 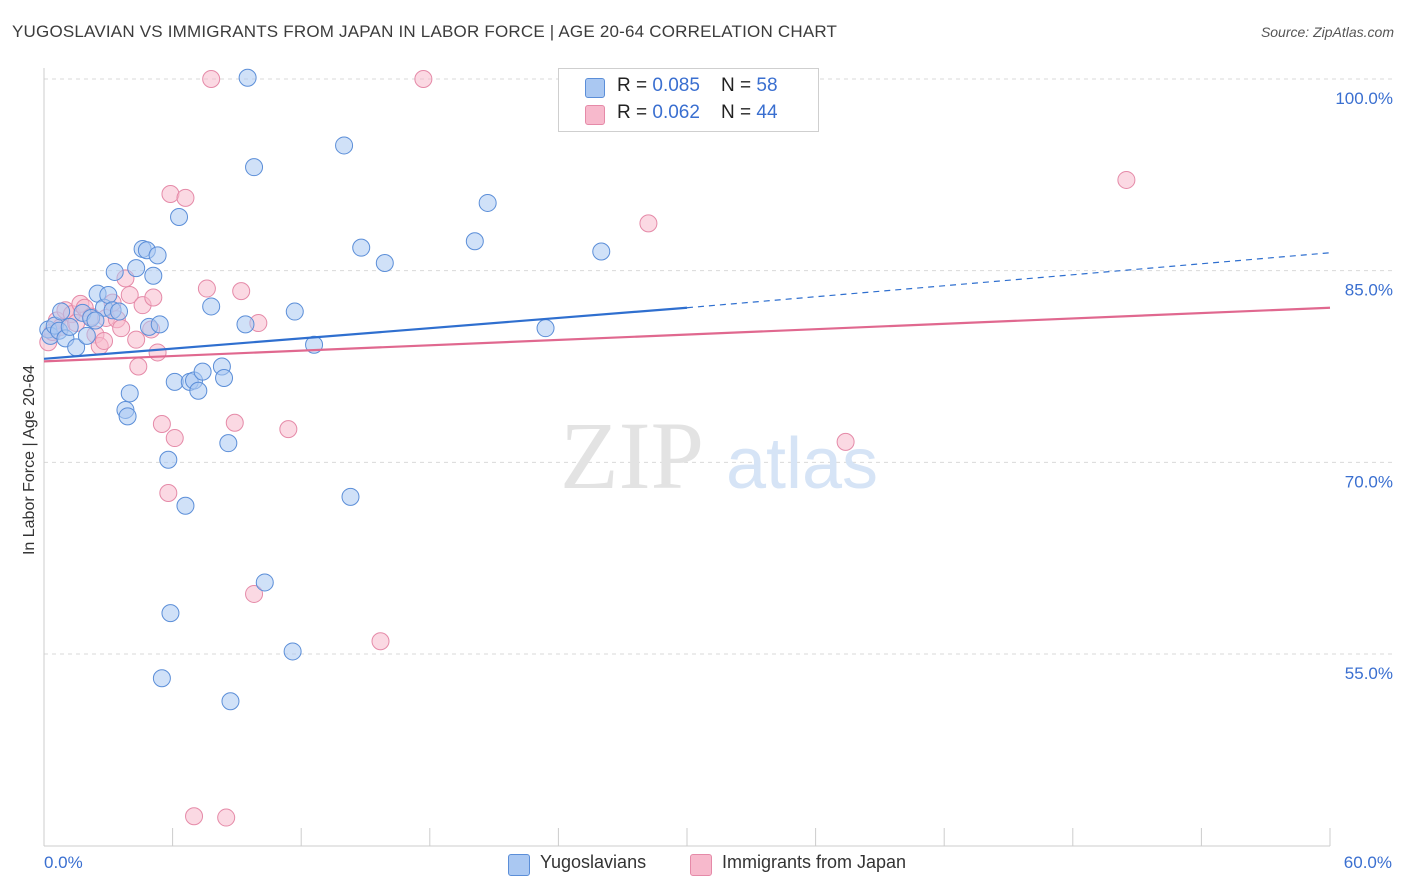 What do you see at coordinates (688, 100) in the screenshot?
I see `stats-legend: R = 0.085 N = 58 R = 0.062 N = 44` at bounding box center [688, 100].